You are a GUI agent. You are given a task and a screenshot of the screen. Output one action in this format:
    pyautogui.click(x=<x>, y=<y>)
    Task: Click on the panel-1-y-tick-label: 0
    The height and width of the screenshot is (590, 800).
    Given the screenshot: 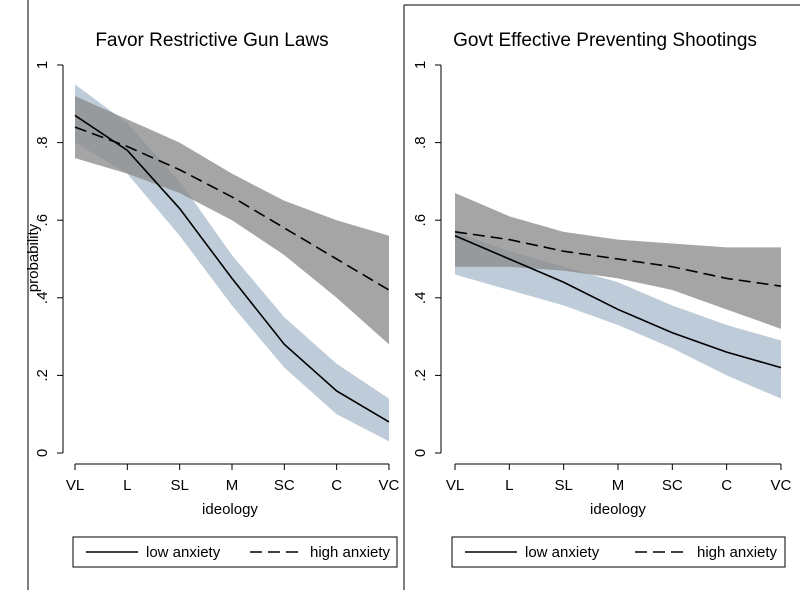 What is the action you would take?
    pyautogui.click(x=42, y=453)
    